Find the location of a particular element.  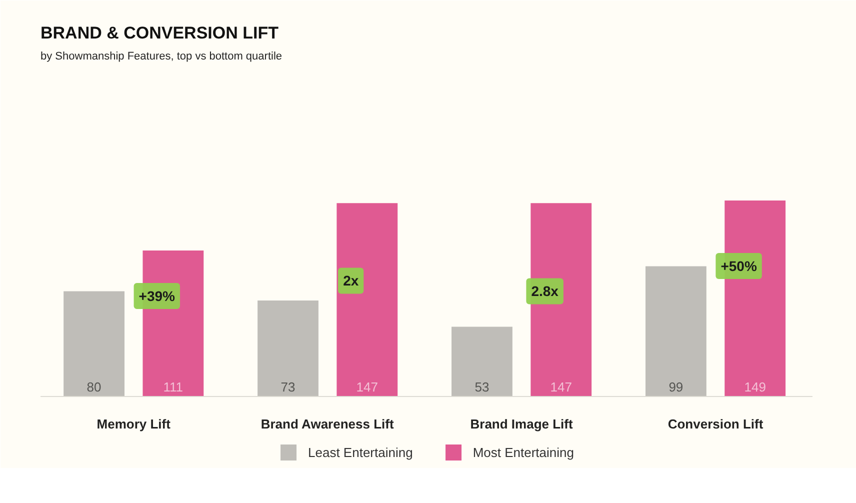

x-tick-label: Brand Image Lift is located at coordinates (522, 424).